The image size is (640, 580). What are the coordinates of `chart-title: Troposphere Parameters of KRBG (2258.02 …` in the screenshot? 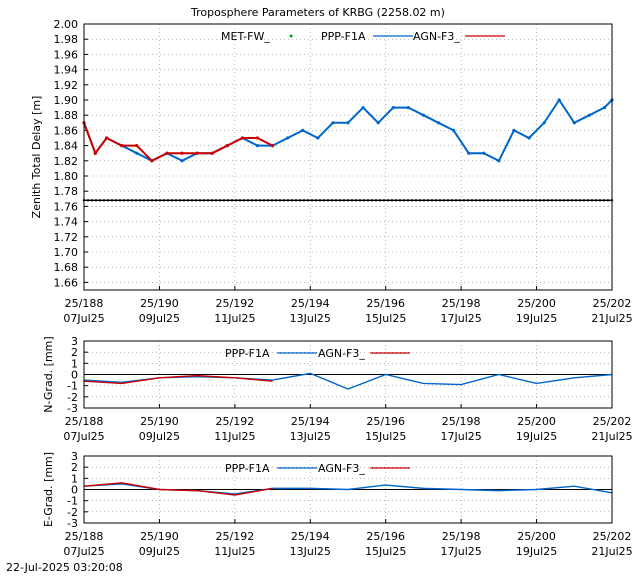 It's located at (317, 12).